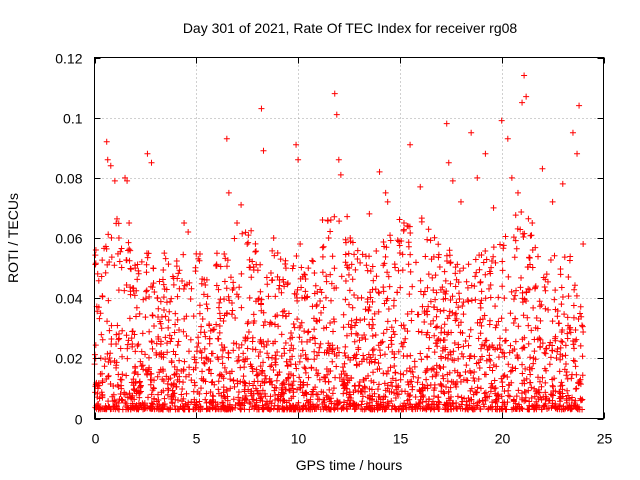 The height and width of the screenshot is (480, 640). I want to click on y-tick-label: 0, so click(79, 420).